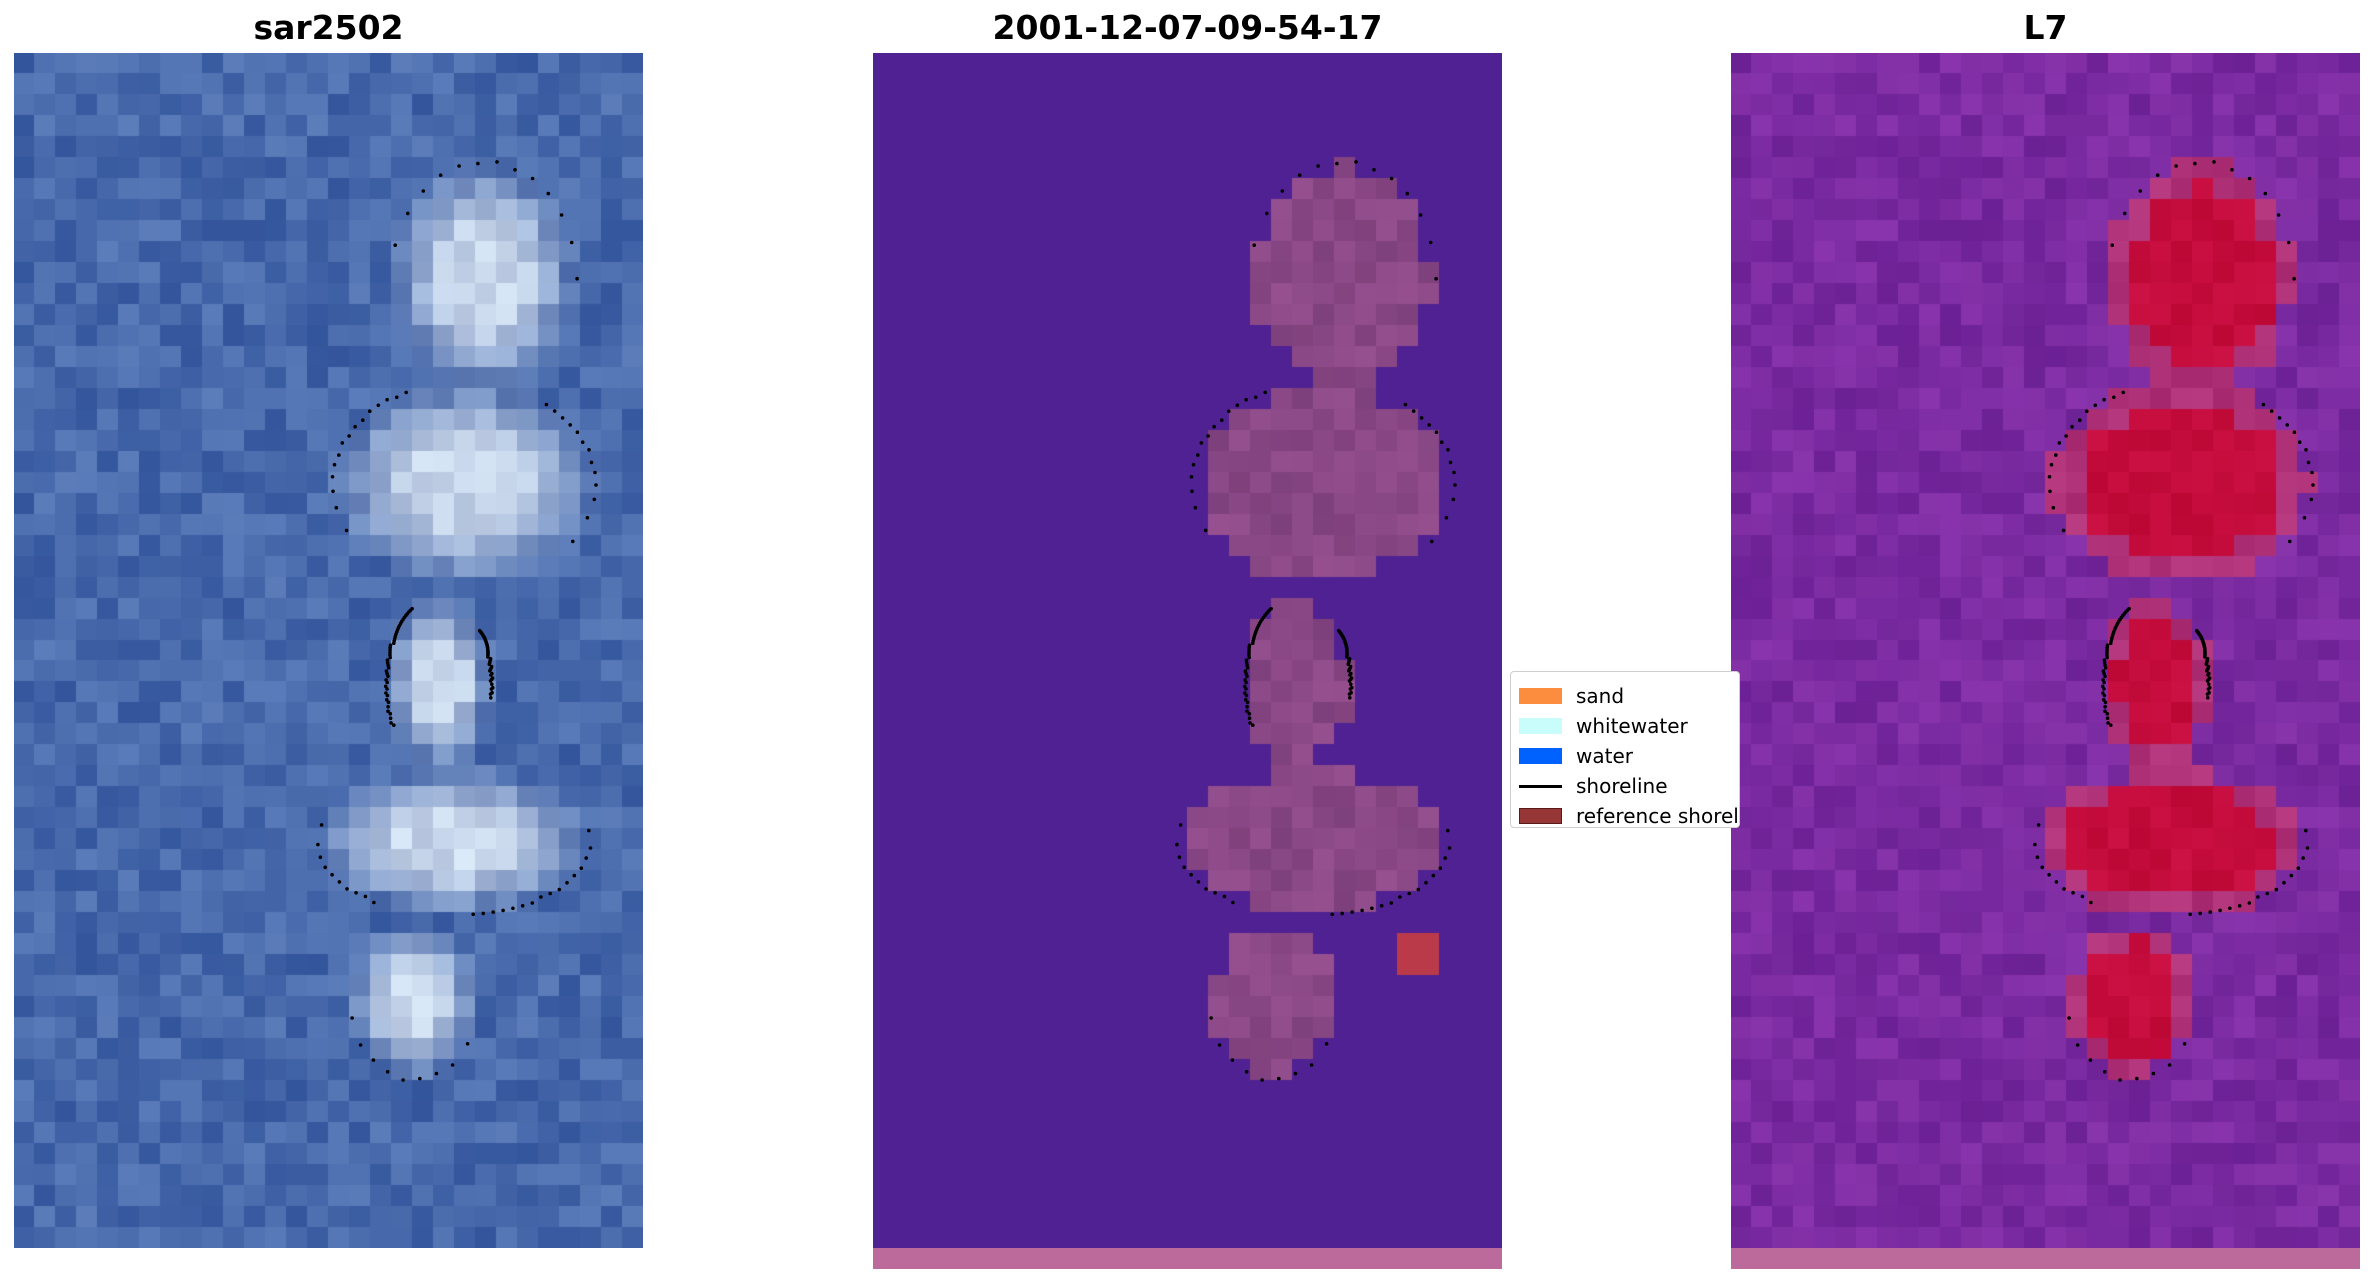 The width and height of the screenshot is (2373, 1283). I want to click on legend-label: reference shoreline, so click(1657, 816).